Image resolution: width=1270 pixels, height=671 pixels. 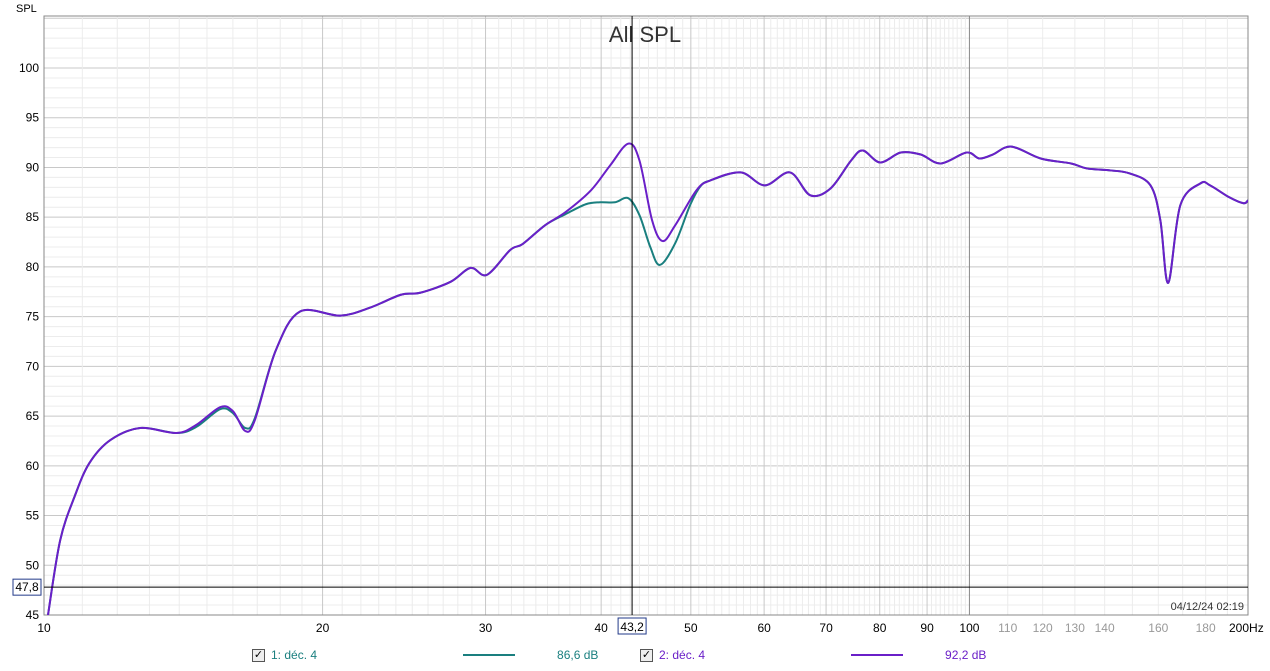 What do you see at coordinates (645, 34) in the screenshot?
I see `chart-title: All SPL` at bounding box center [645, 34].